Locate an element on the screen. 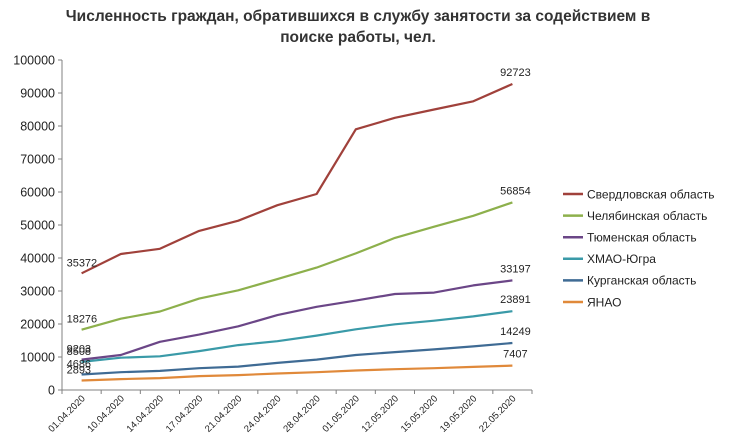 The image size is (735, 441). legend-label: Тюменская область is located at coordinates (642, 238).